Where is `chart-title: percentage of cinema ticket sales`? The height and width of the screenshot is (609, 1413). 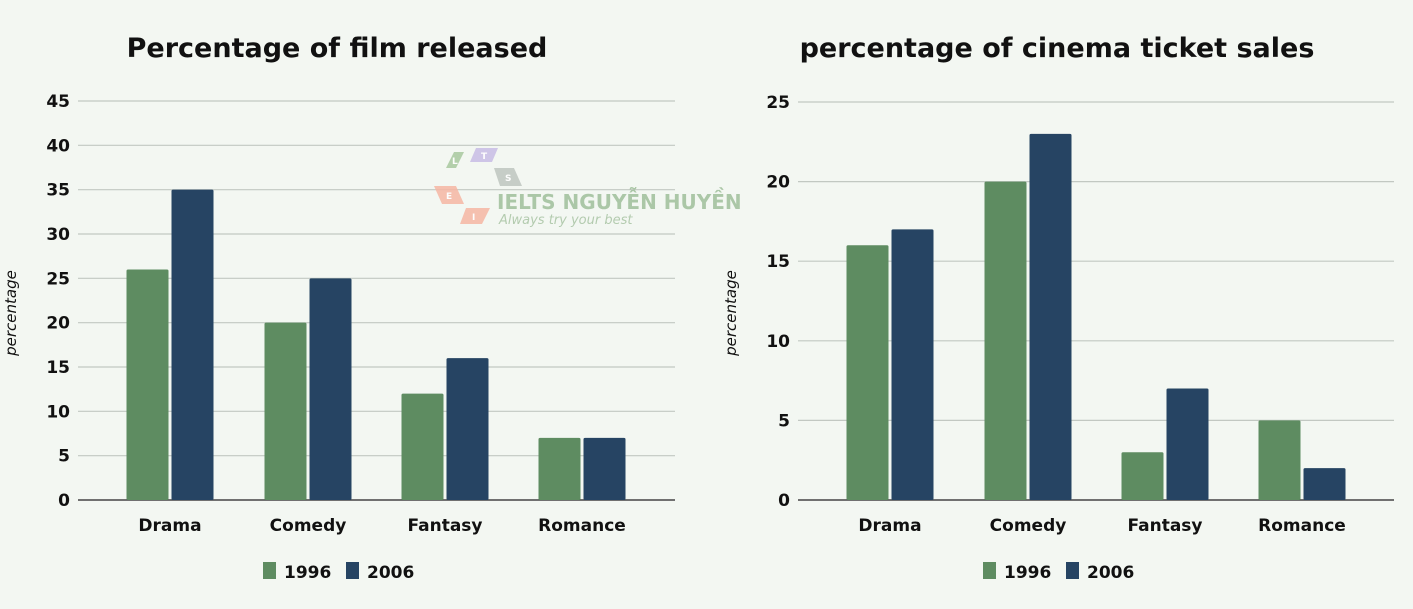 chart-title: percentage of cinema ticket sales is located at coordinates (1057, 48).